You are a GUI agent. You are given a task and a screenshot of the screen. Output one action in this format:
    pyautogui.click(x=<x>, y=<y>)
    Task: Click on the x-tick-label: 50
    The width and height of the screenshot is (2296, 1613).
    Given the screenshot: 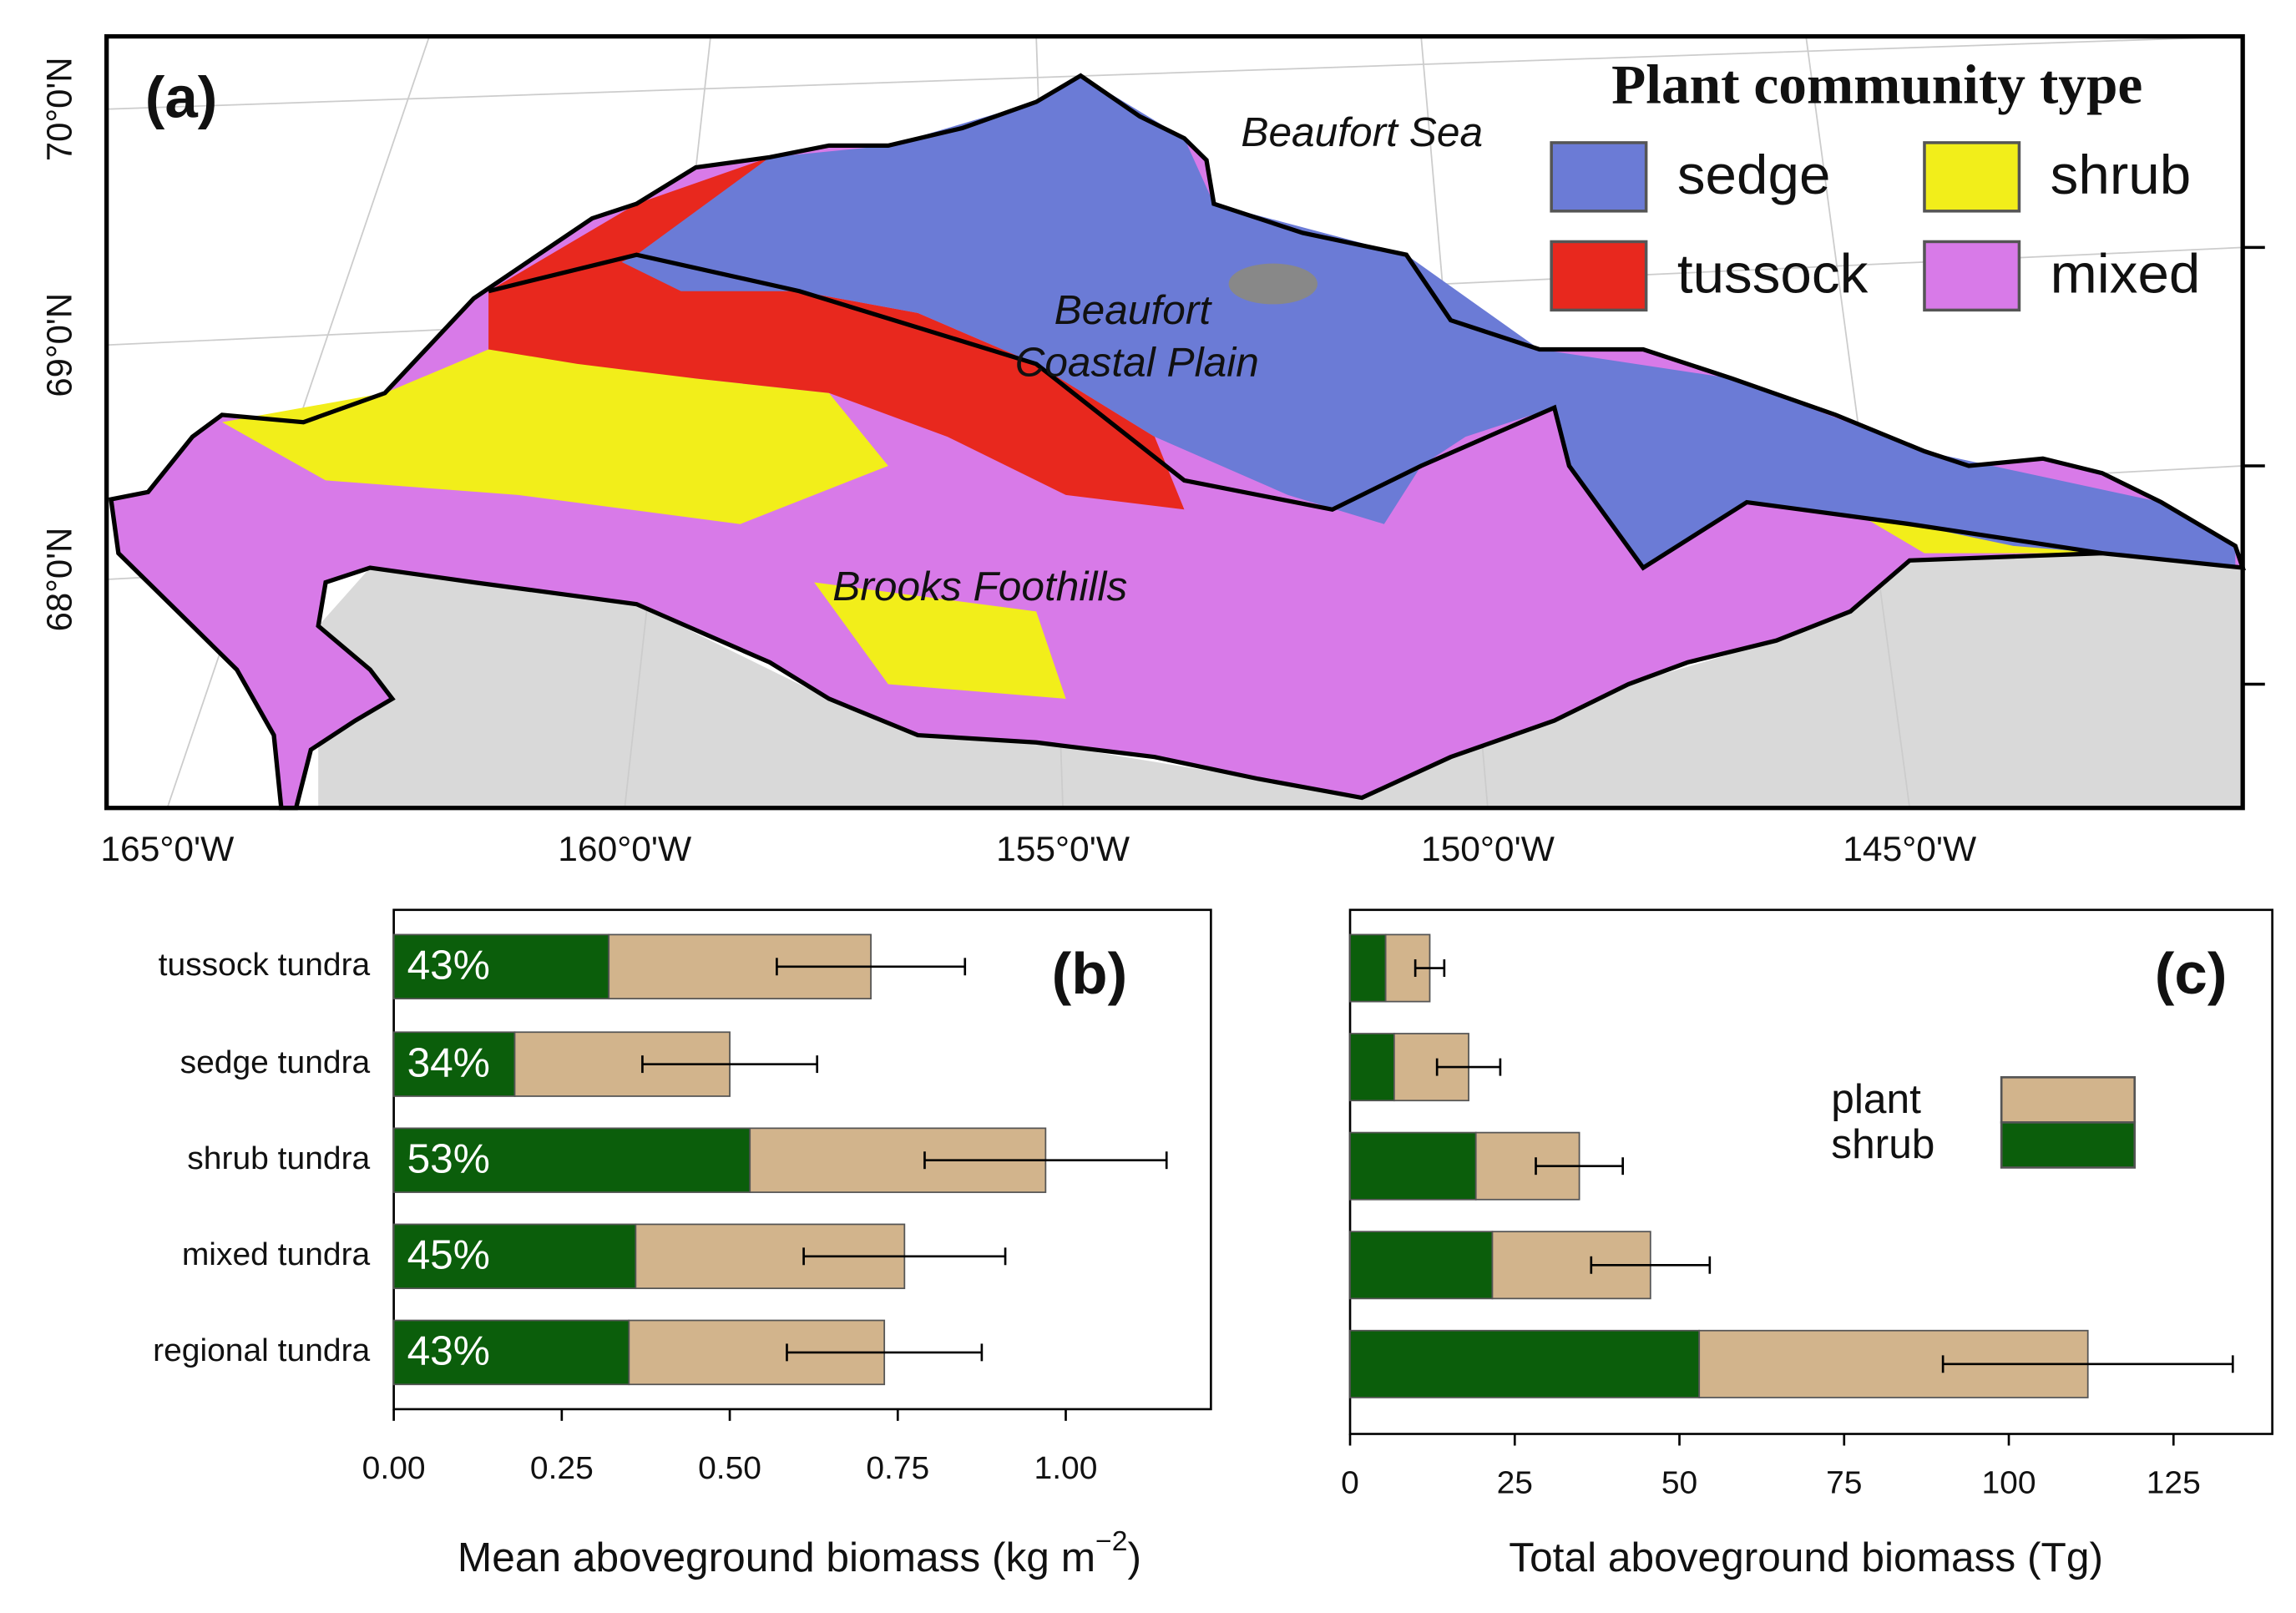 What is the action you would take?
    pyautogui.click(x=1679, y=1483)
    